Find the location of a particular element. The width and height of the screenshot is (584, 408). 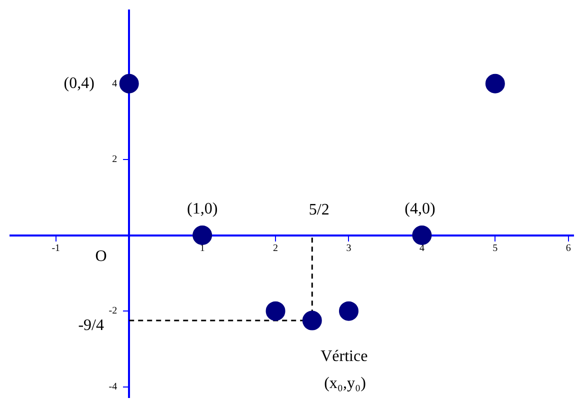

annotation: (4,0) is located at coordinates (420, 209).